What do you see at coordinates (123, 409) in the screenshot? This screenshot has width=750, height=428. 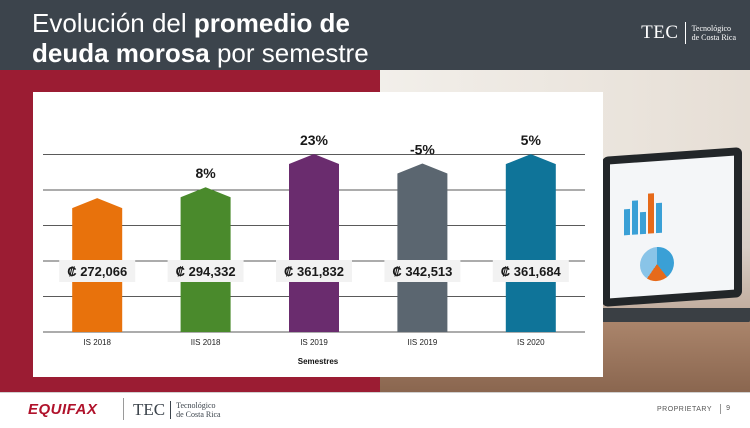 I see `footer-logo-separator` at bounding box center [123, 409].